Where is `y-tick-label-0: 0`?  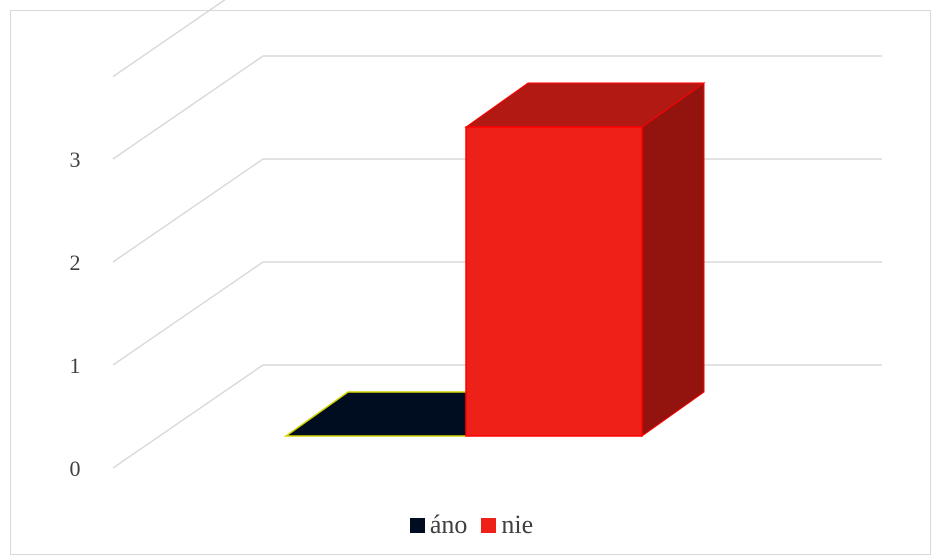 y-tick-label-0: 0 is located at coordinates (75, 468).